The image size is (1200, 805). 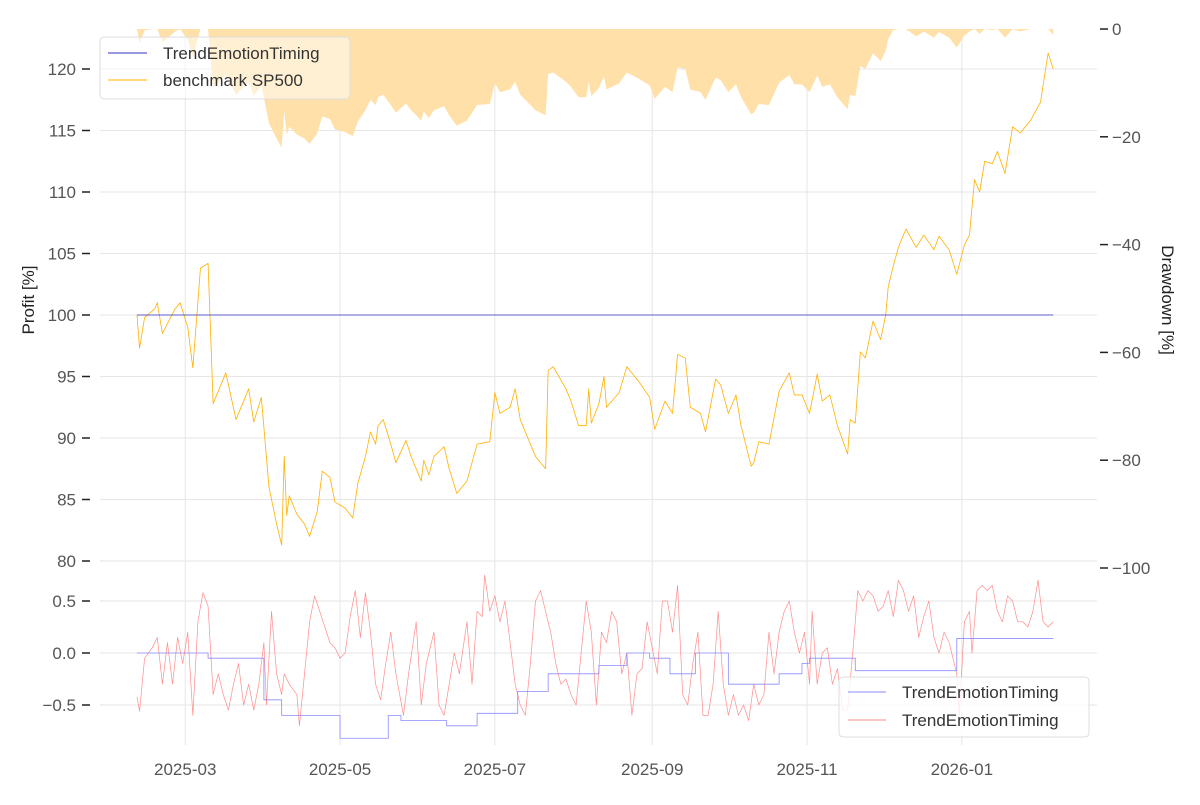 What do you see at coordinates (62, 69) in the screenshot?
I see `y-tick-label-profit: 120` at bounding box center [62, 69].